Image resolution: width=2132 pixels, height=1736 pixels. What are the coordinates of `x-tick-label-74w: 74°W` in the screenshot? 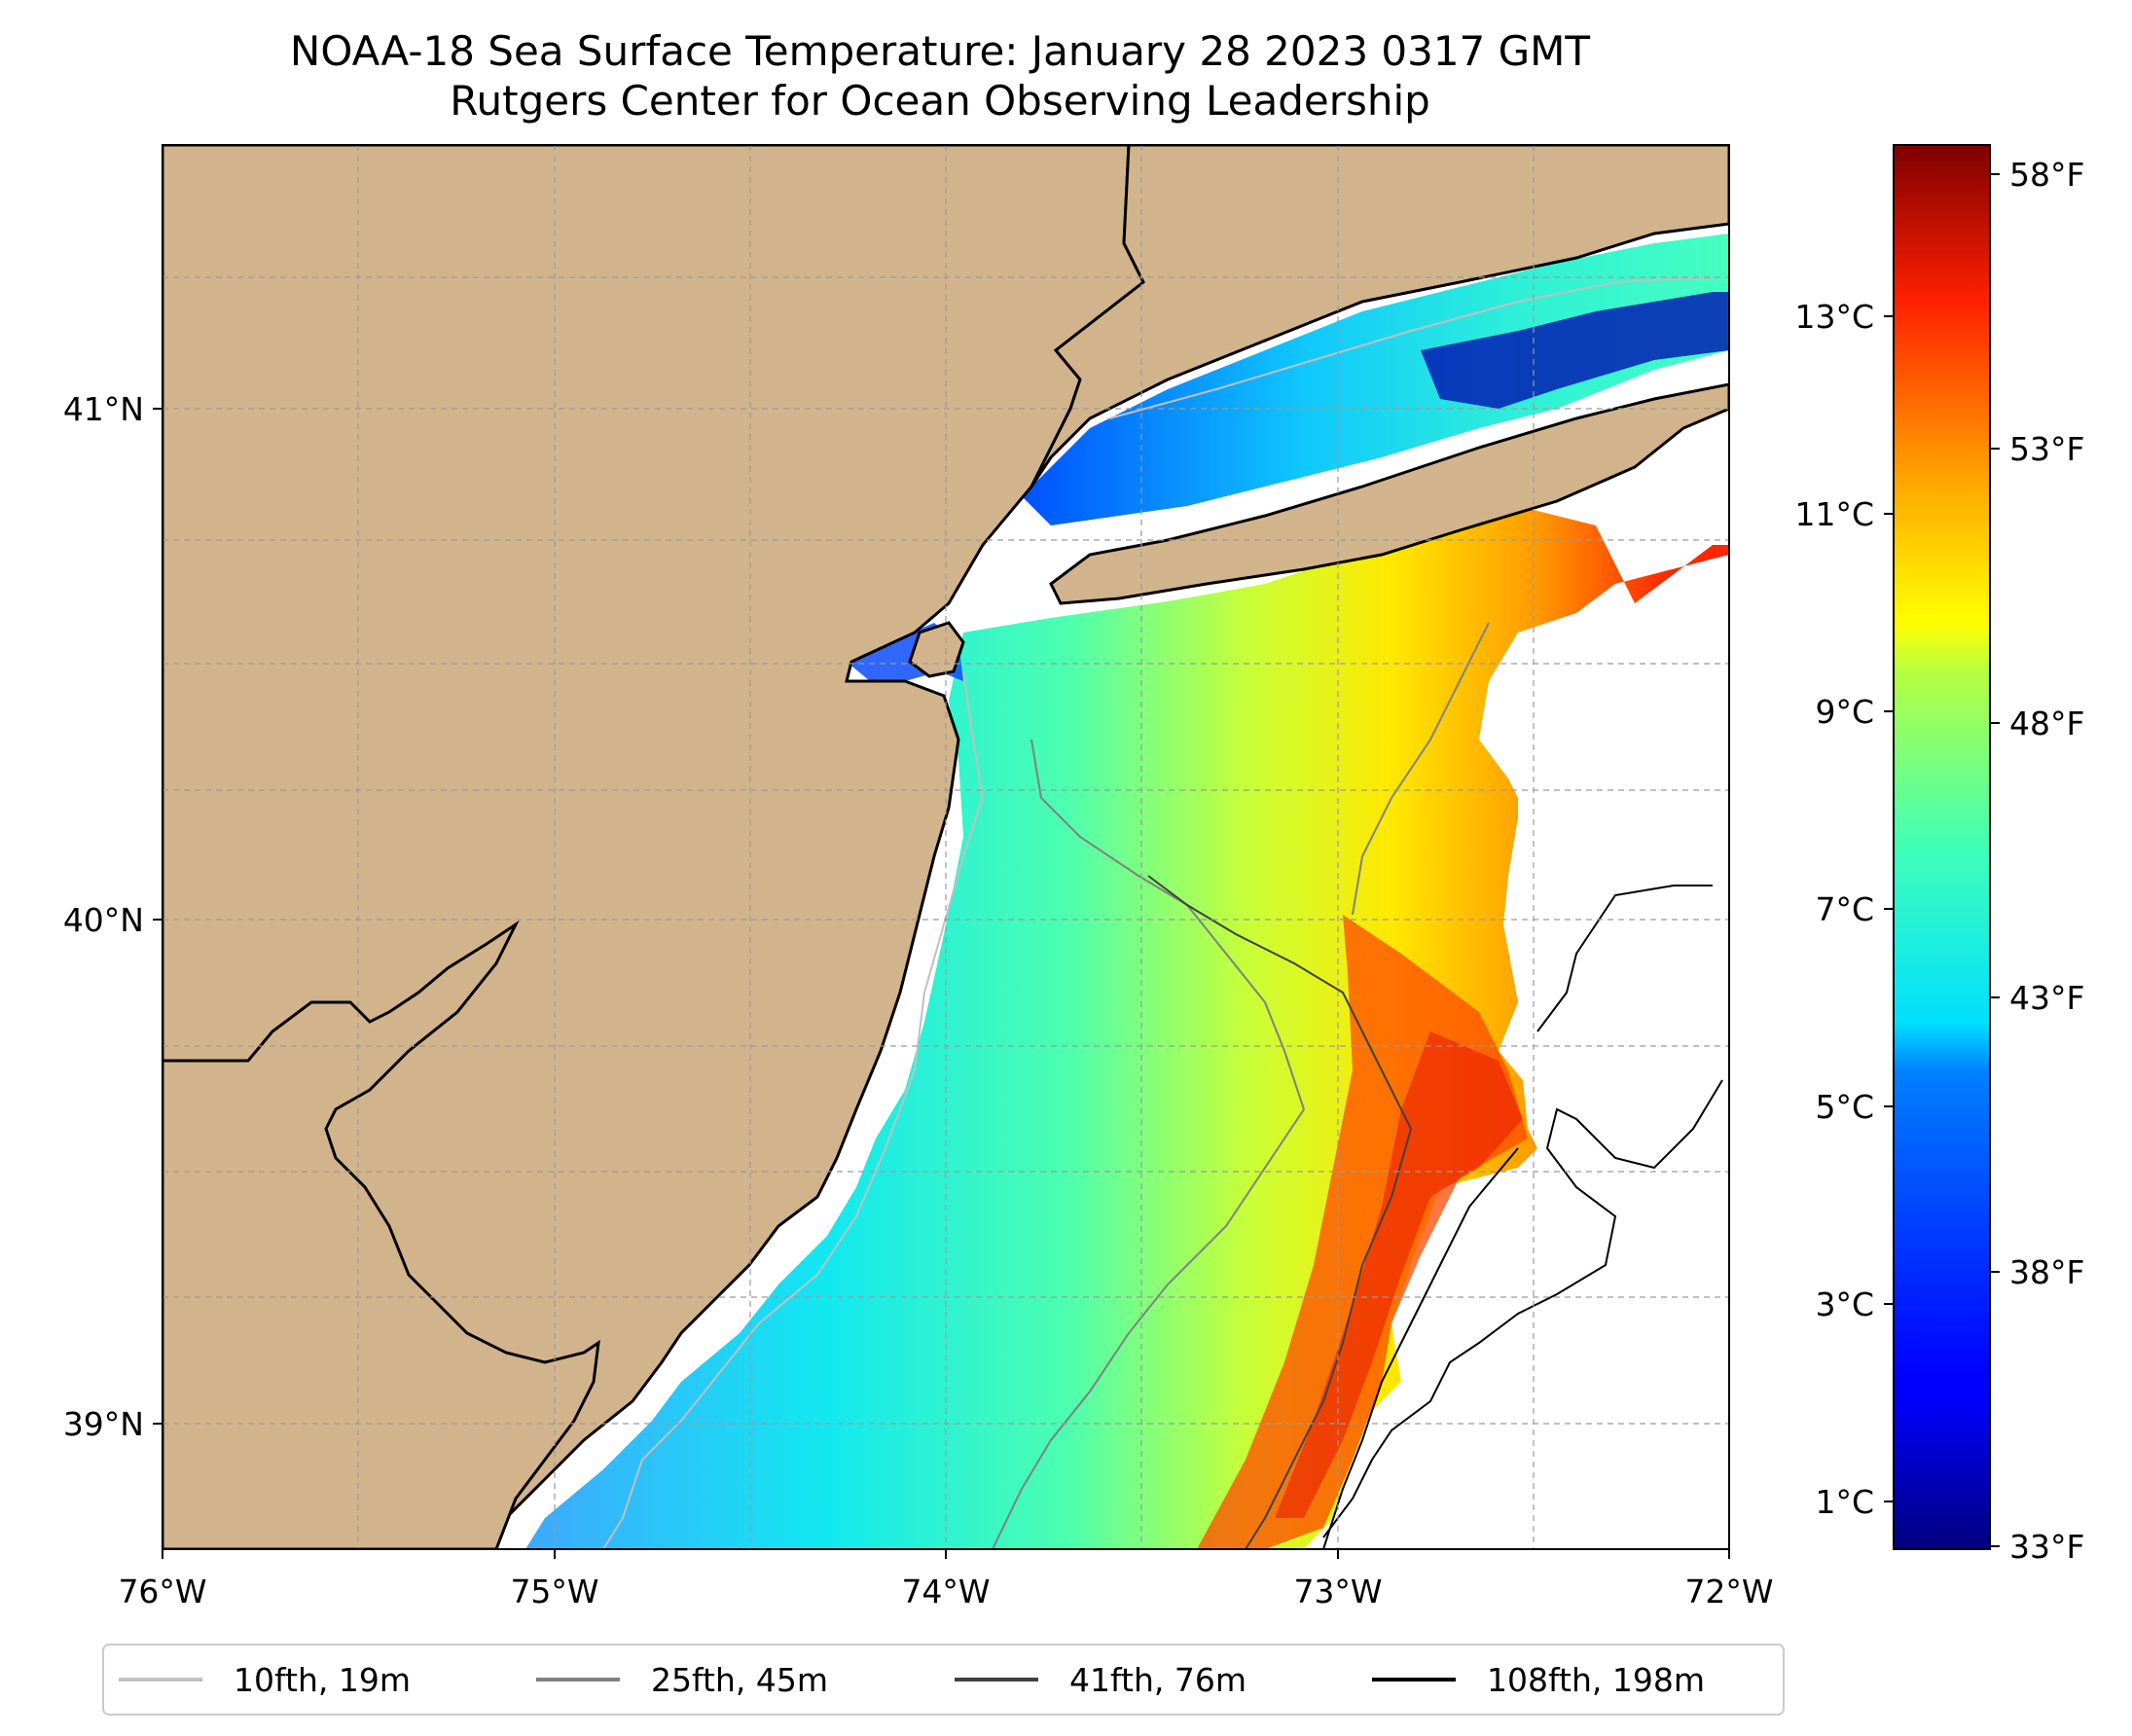 It's located at (946, 1592).